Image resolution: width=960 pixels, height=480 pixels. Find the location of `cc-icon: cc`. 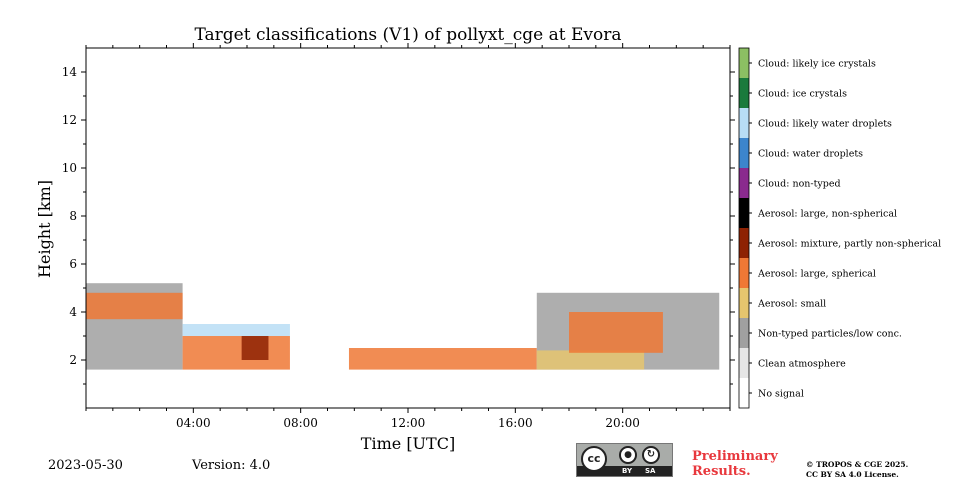

cc-icon: cc is located at coordinates (594, 459).